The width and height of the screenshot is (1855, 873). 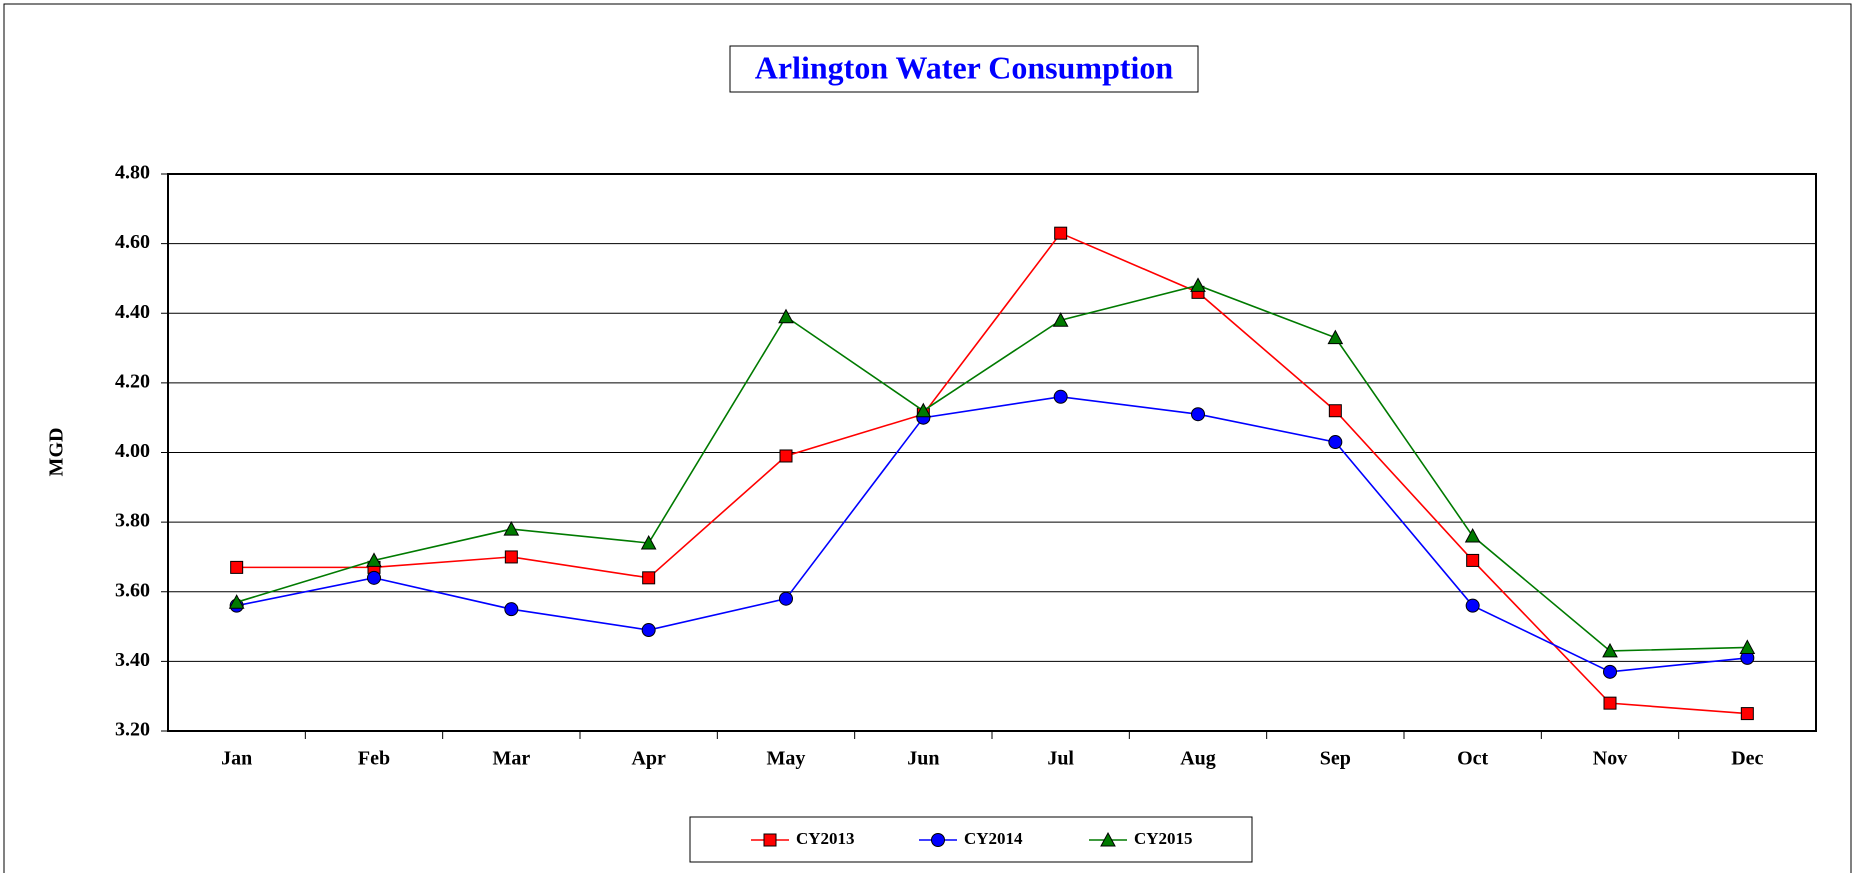 What do you see at coordinates (132, 312) in the screenshot?
I see `y-tick-label: 4.40` at bounding box center [132, 312].